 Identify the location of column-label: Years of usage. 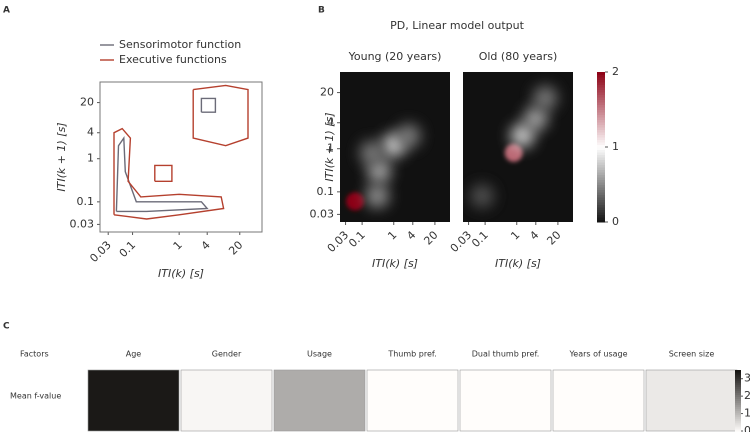
(597, 354).